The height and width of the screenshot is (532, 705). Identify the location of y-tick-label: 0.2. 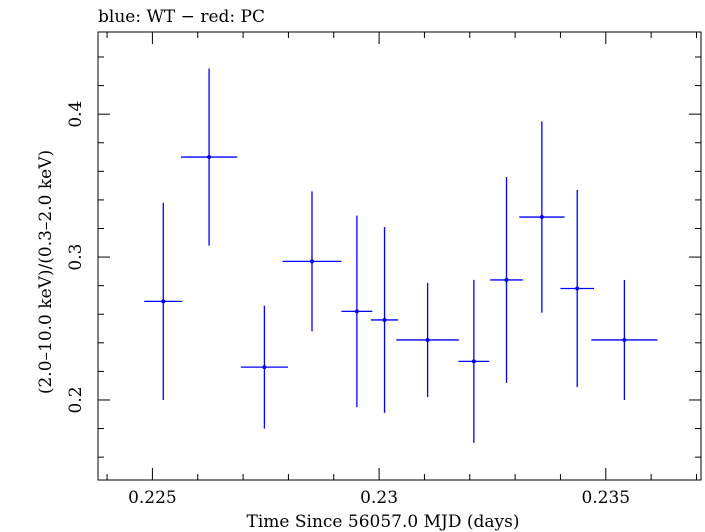
(76, 399).